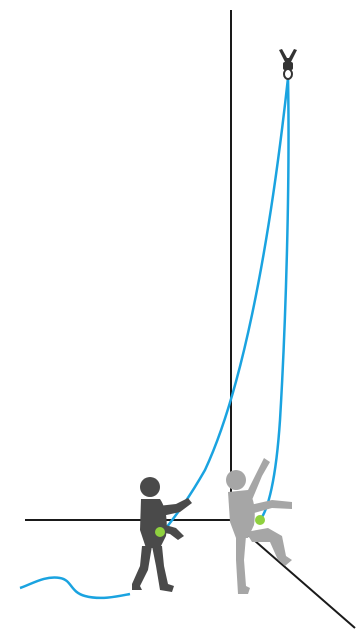  I want to click on climber-arm-side, so click(271, 506).